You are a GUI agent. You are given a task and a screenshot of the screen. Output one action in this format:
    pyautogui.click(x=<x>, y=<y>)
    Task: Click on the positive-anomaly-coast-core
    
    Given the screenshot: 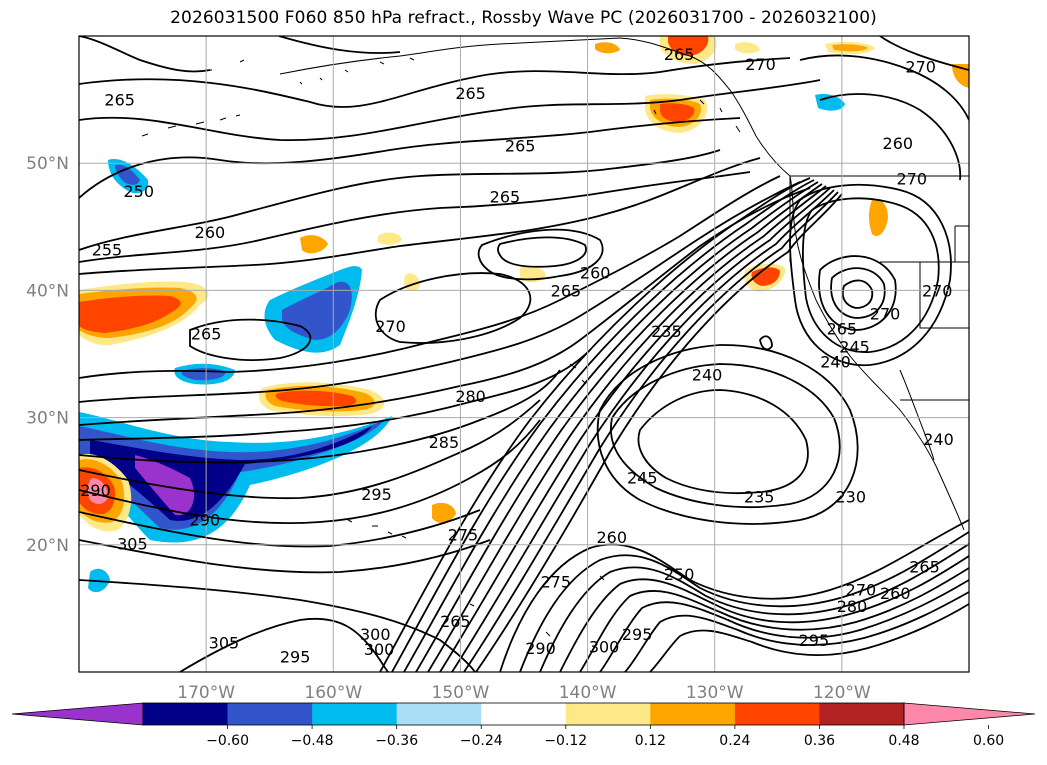 What is the action you would take?
    pyautogui.click(x=765, y=276)
    